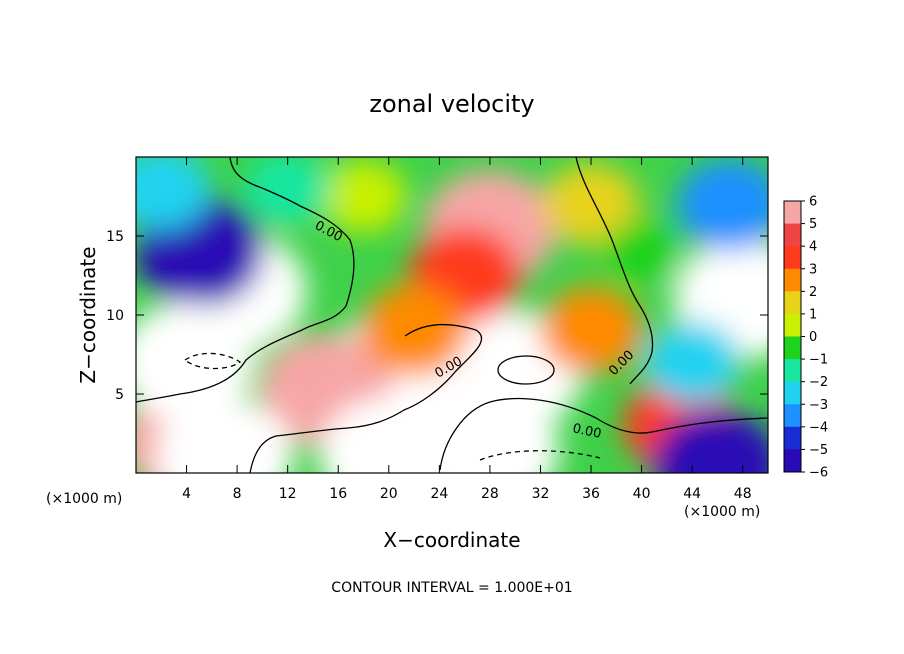 Image resolution: width=904 pixels, height=654 pixels. I want to click on zero-contour-lower, so click(603, 434).